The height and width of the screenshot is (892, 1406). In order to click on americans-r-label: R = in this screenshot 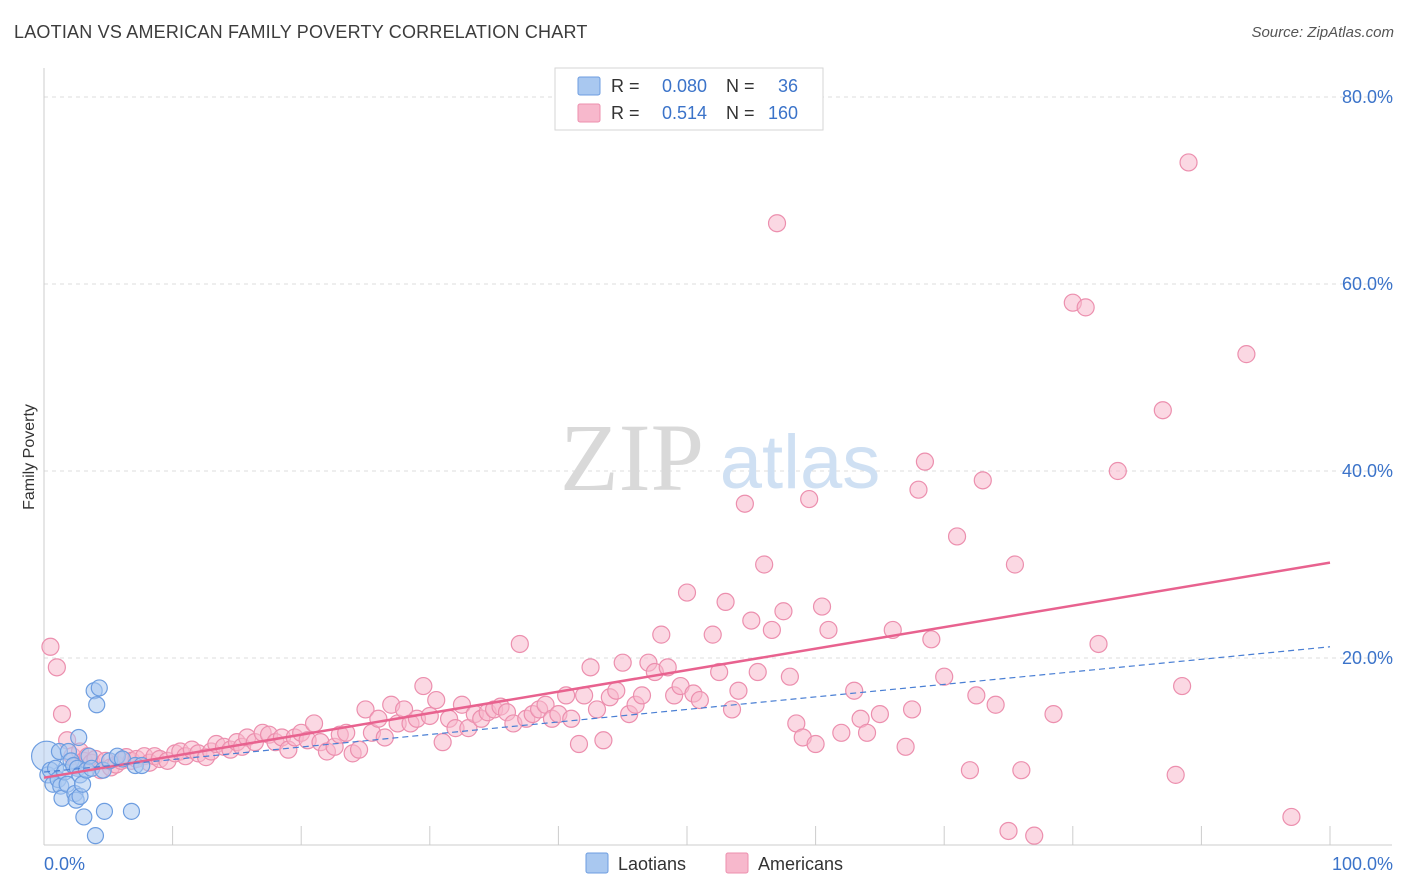, I will do `click(625, 113)`.